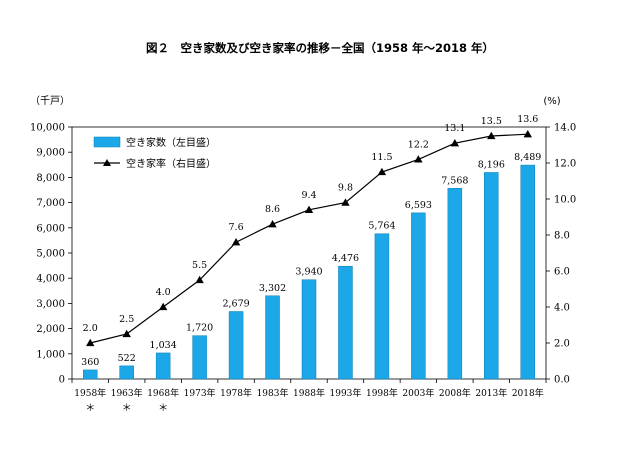 This screenshot has width=640, height=454. What do you see at coordinates (455, 393) in the screenshot?
I see `x-category-label: 2008年` at bounding box center [455, 393].